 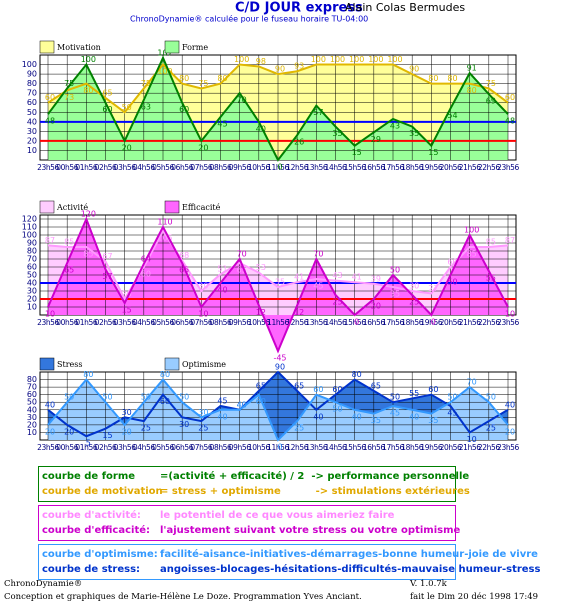 What do you see at coordinates (32, 307) in the screenshot?
I see `y-tick-label: 10` at bounding box center [32, 307].